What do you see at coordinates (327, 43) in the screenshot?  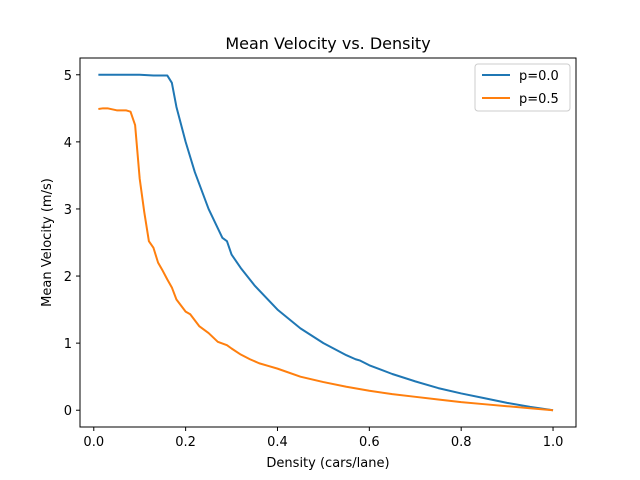 I see `chart-title: Mean Velocity vs. Density` at bounding box center [327, 43].